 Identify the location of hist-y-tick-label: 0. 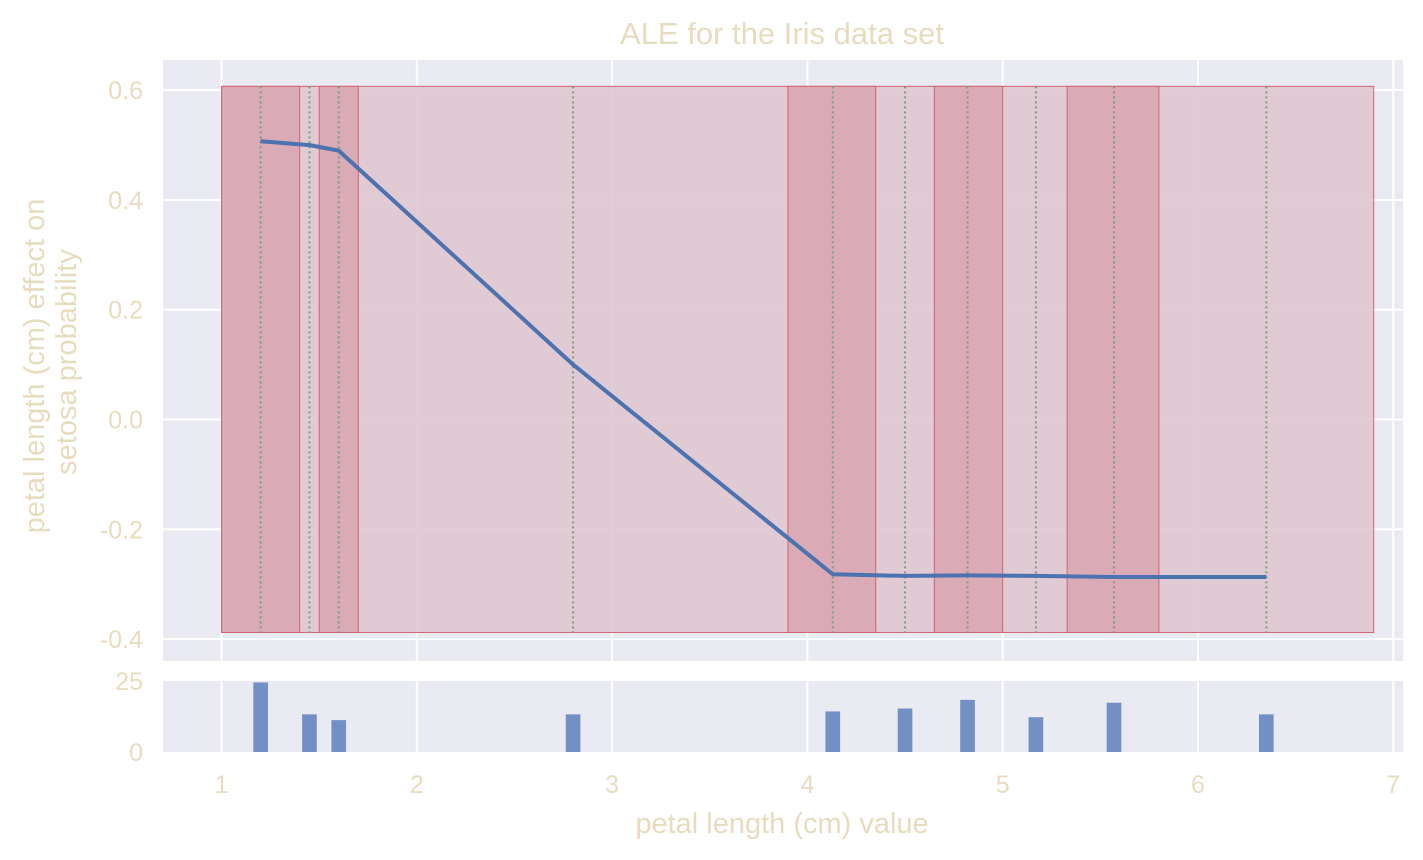
(136, 753).